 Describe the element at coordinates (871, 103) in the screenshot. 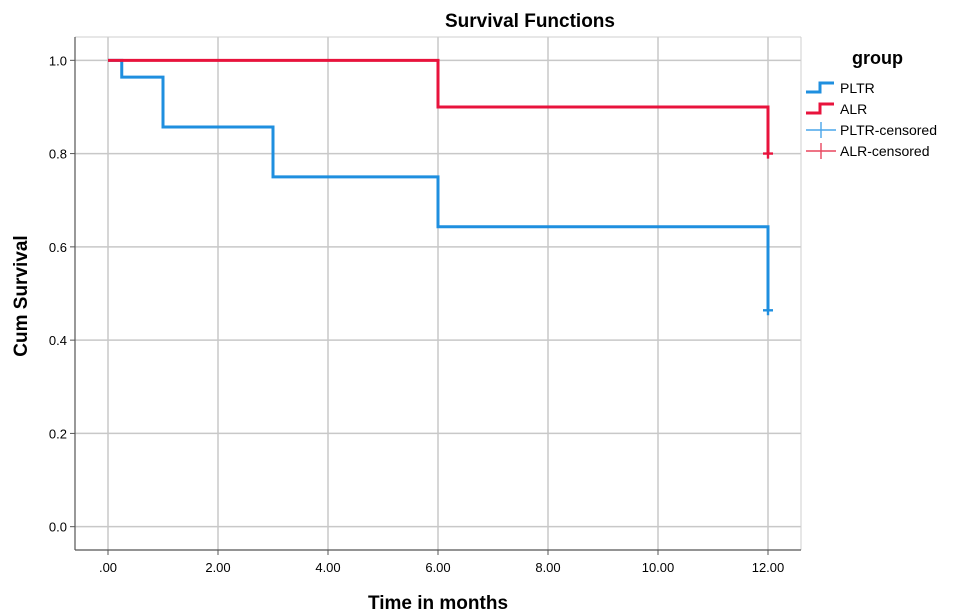

I see `legend: group PLTR ALR PLTR-censored ALR-censored` at that location.